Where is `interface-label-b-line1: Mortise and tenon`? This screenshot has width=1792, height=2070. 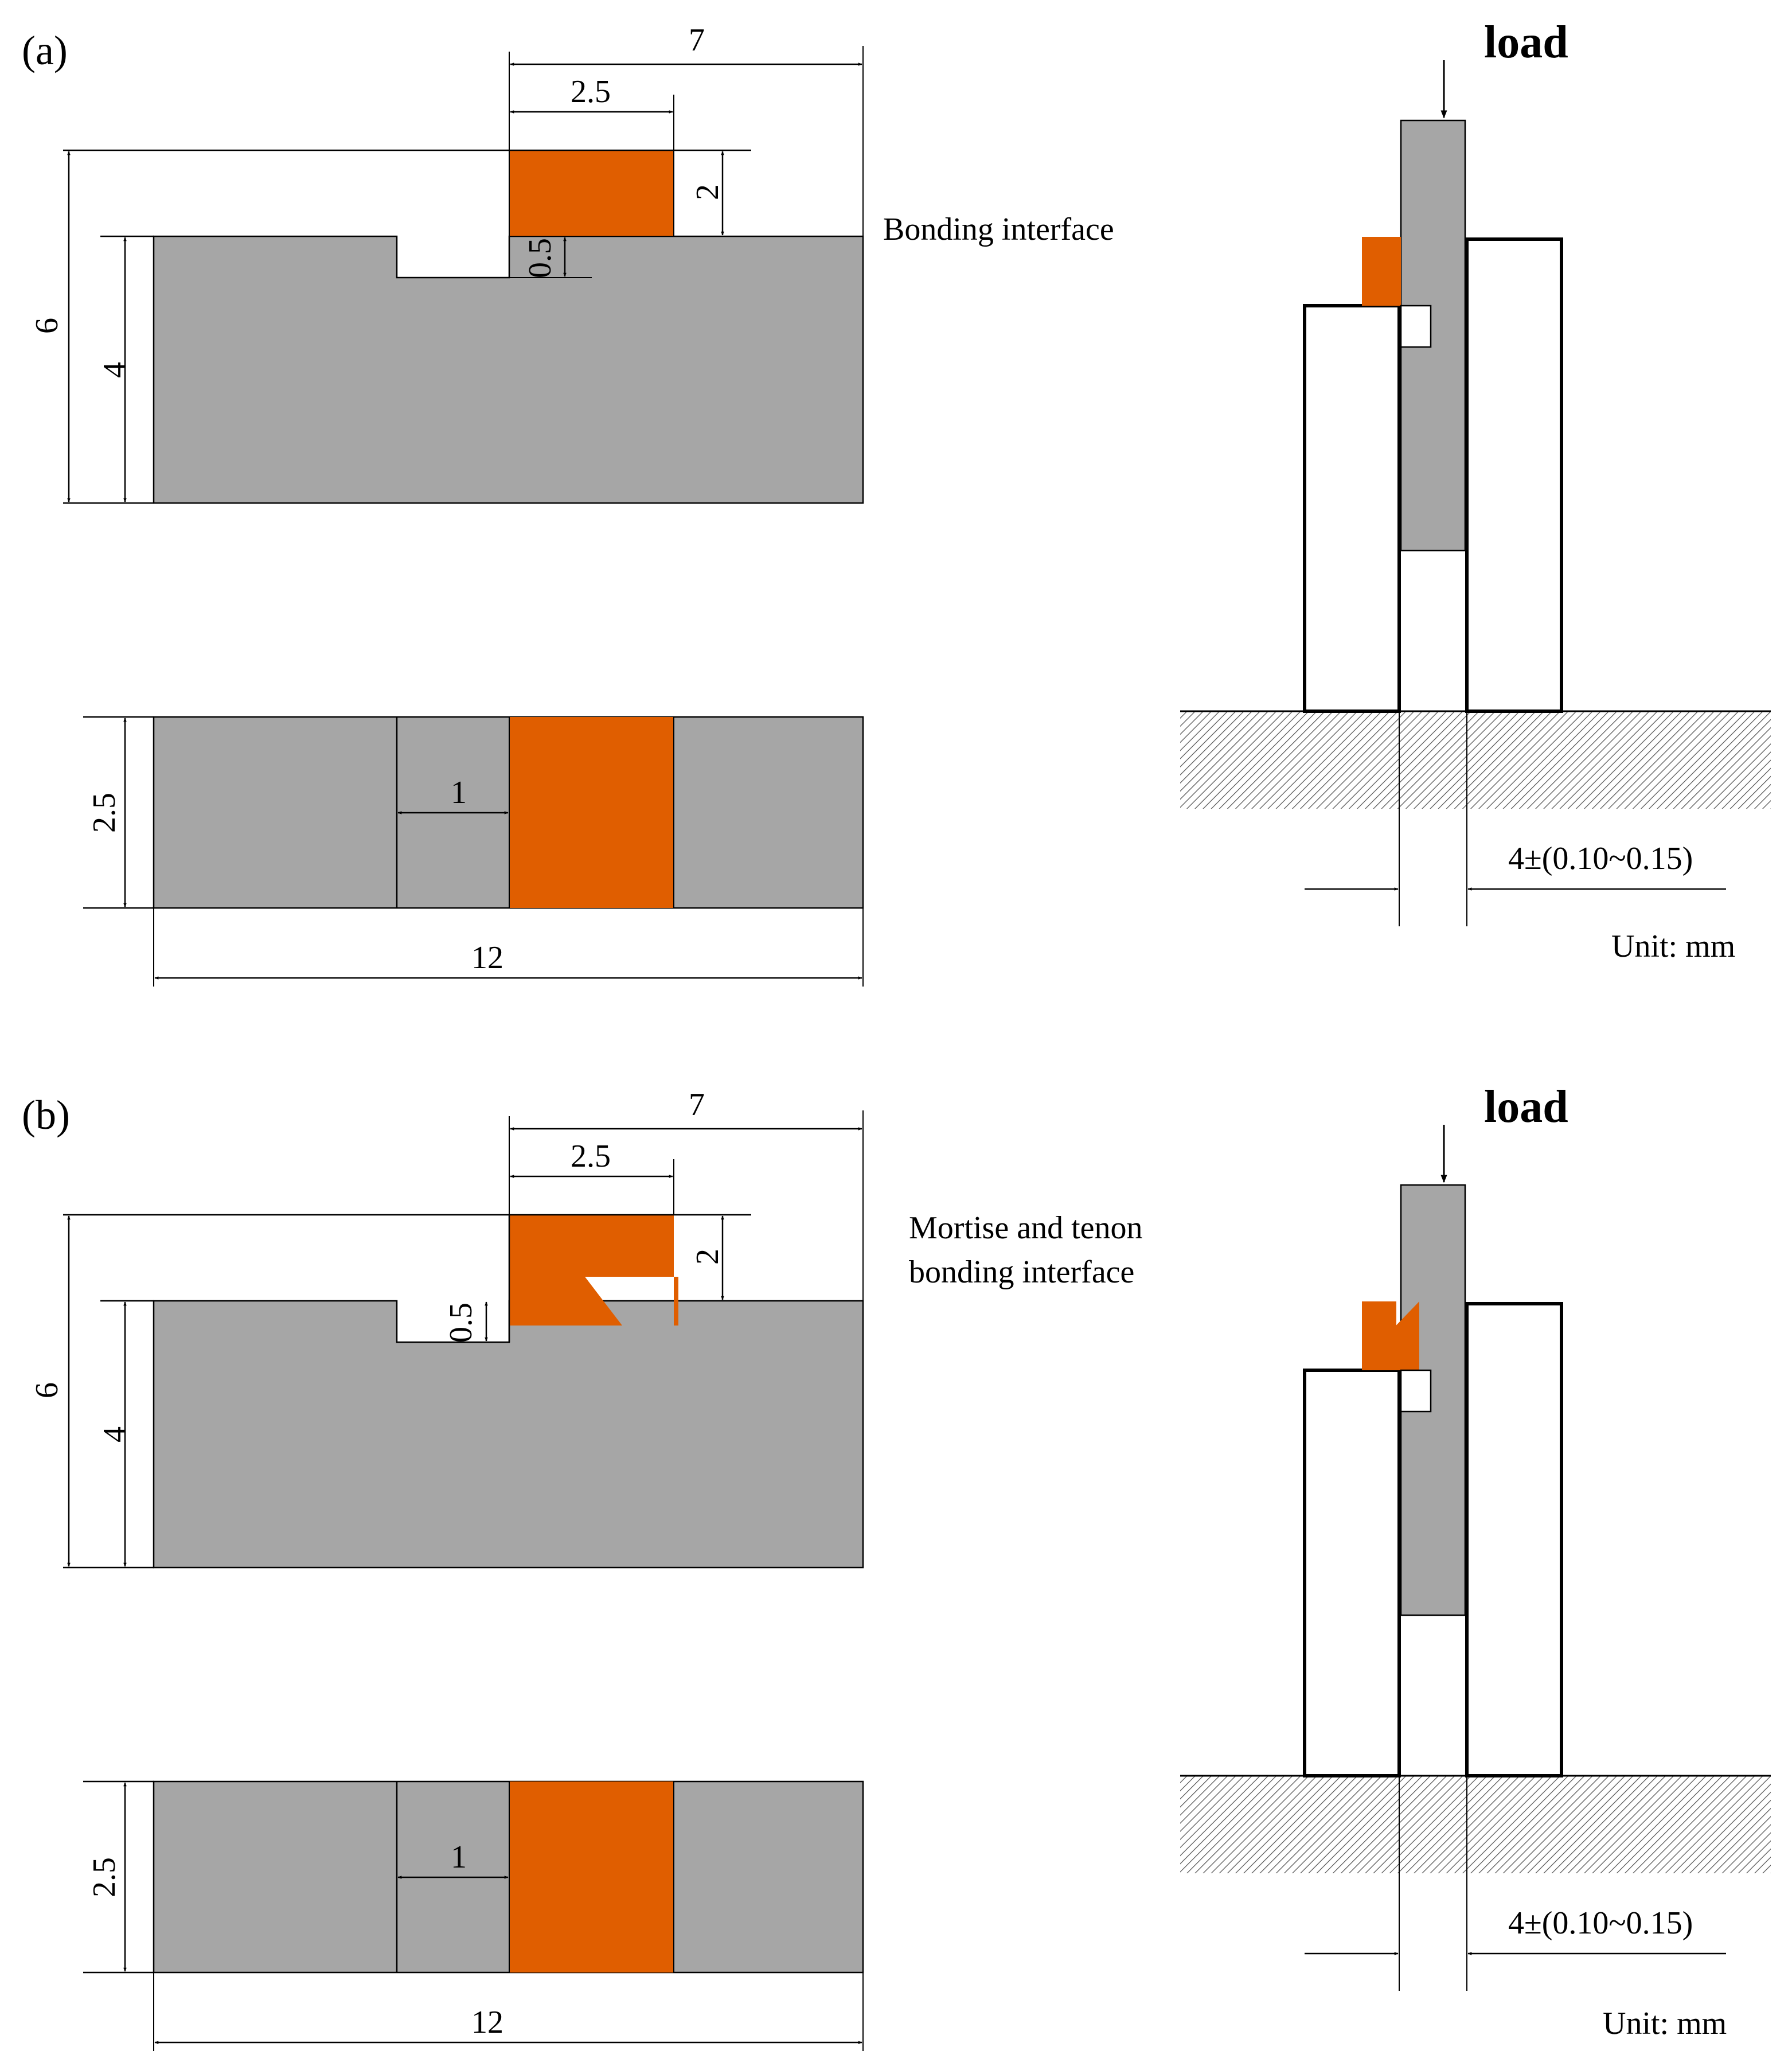
interface-label-b-line1: Mortise and tenon is located at coordinates (1025, 1228).